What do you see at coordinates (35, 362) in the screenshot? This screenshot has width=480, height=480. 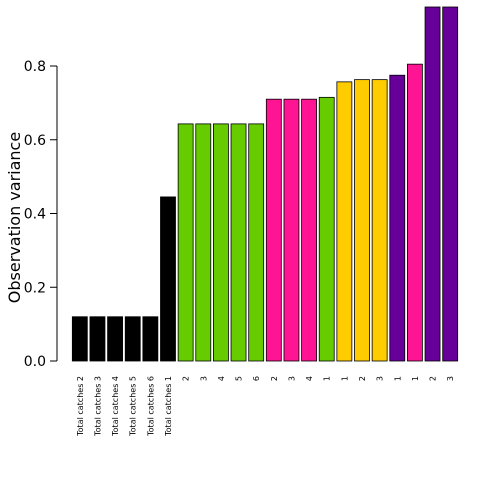 I see `y-tick-label: 0.0` at bounding box center [35, 362].